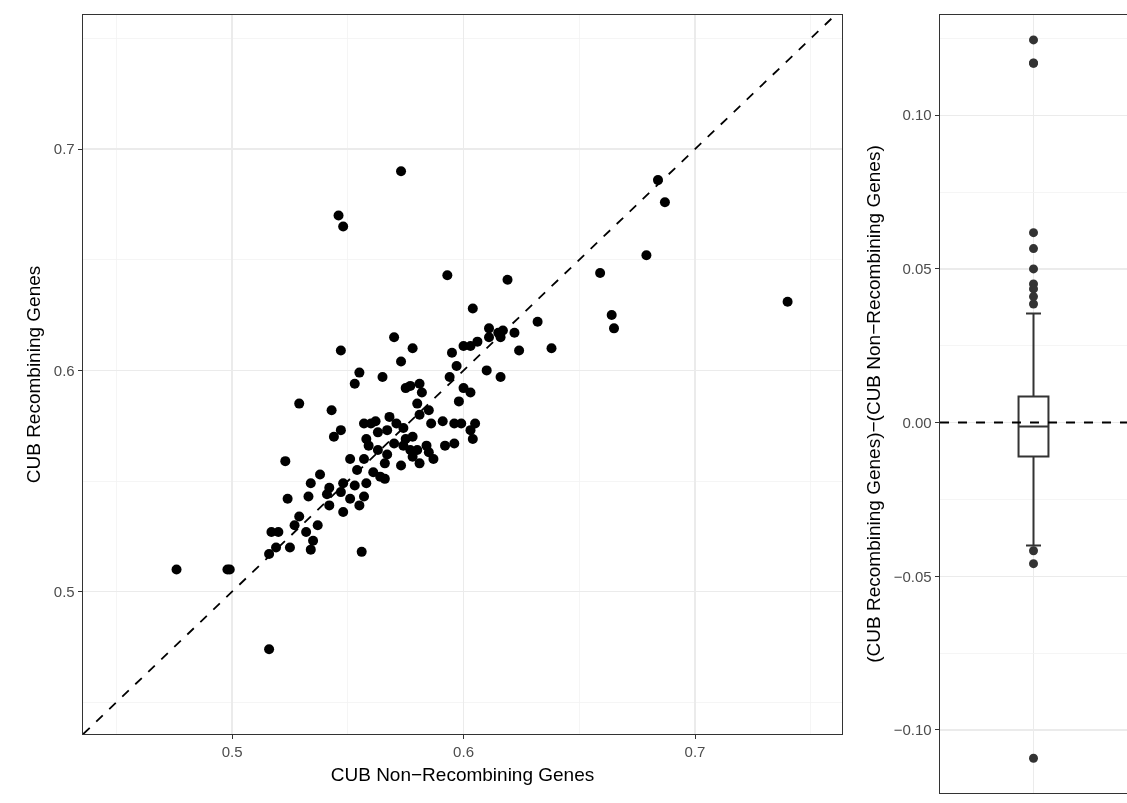 This screenshot has height=803, width=1127. What do you see at coordinates (917, 269) in the screenshot?
I see `y-tick-label: 0.05` at bounding box center [917, 269].